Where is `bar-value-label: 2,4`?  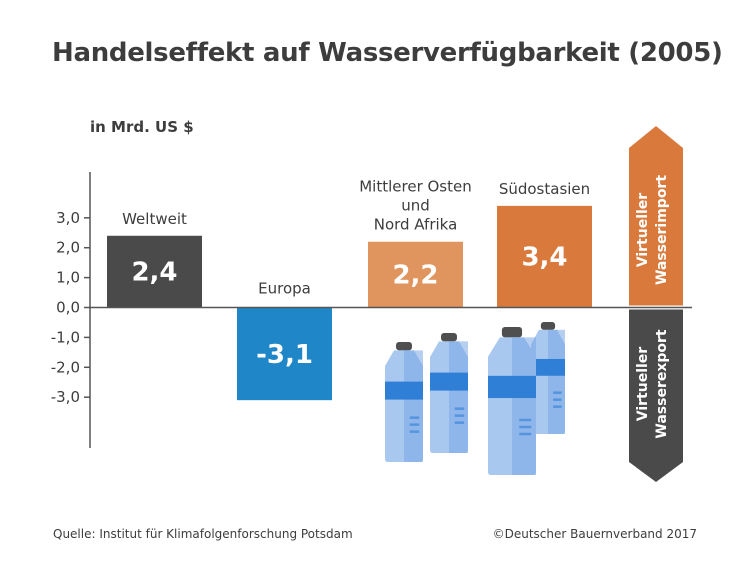
bar-value-label: 2,4 is located at coordinates (154, 273).